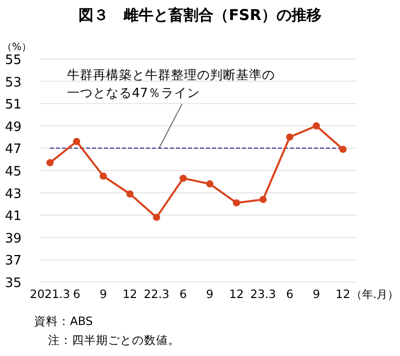 The width and height of the screenshot is (400, 356). Describe the element at coordinates (13, 82) in the screenshot. I see `y-tick-label: 53` at that location.